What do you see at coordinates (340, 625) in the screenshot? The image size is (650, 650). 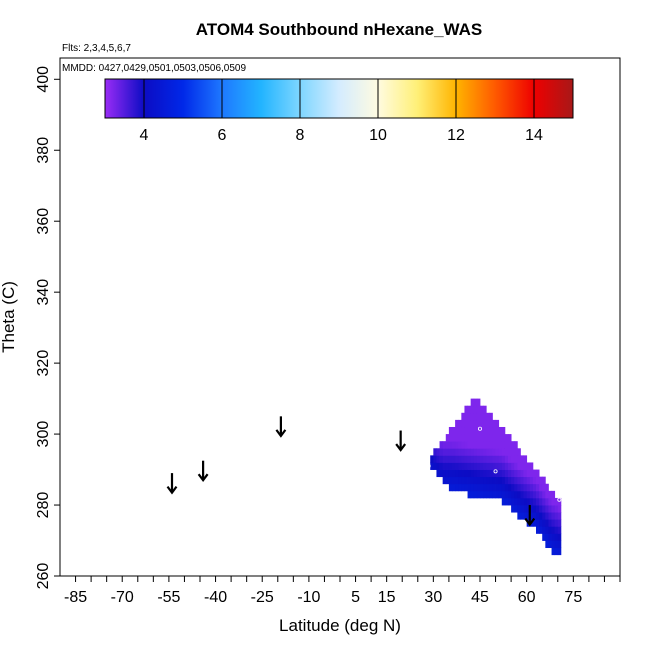 I see `x-axis-label: Latitude (deg N)` at bounding box center [340, 625].